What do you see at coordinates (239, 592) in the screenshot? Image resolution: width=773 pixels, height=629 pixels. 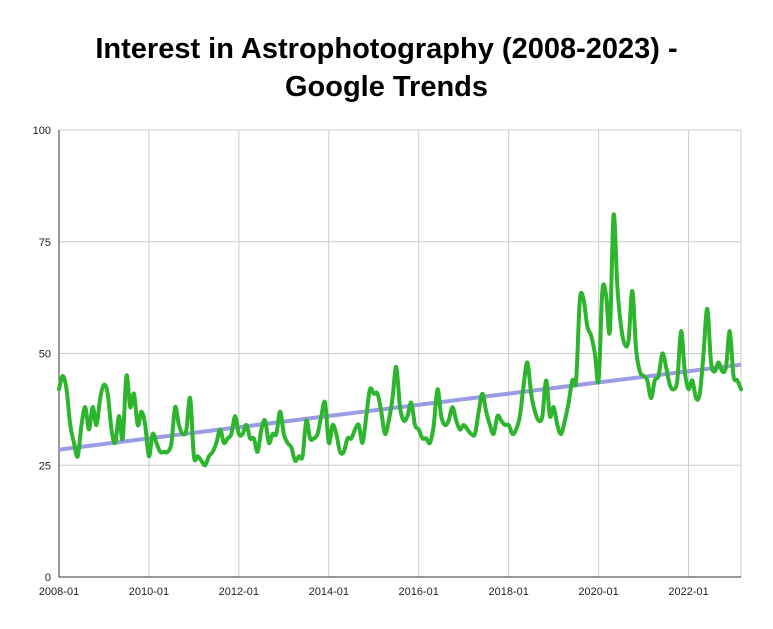 I see `x-tick-label: 2012-01` at bounding box center [239, 592].